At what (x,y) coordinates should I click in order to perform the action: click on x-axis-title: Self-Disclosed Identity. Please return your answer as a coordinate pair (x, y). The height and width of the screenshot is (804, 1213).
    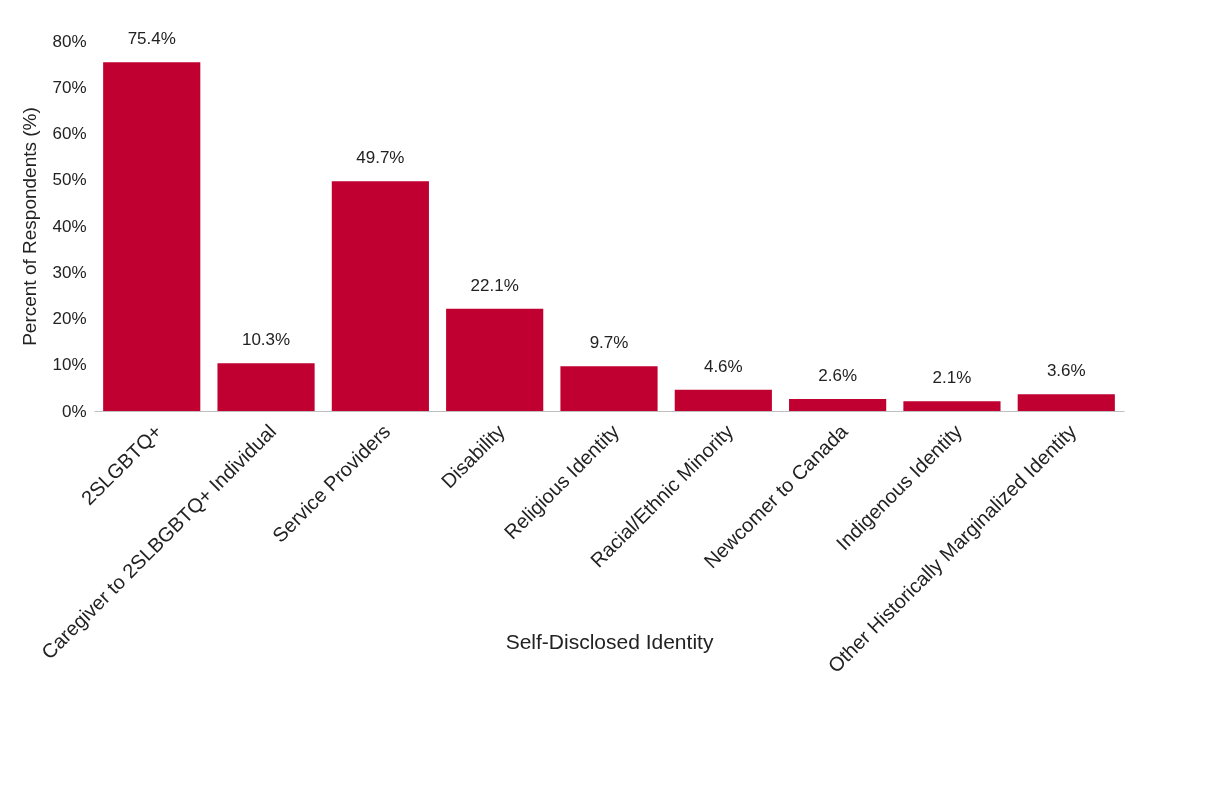
    Looking at the image, I should click on (609, 641).